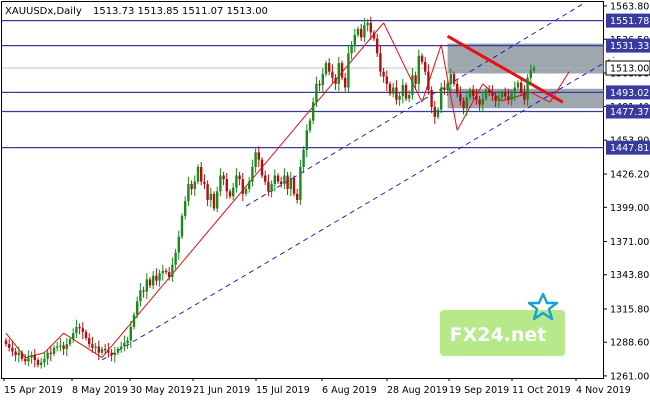 The height and width of the screenshot is (404, 650). What do you see at coordinates (629, 242) in the screenshot?
I see `y-tick-label: 1371.00` at bounding box center [629, 242].